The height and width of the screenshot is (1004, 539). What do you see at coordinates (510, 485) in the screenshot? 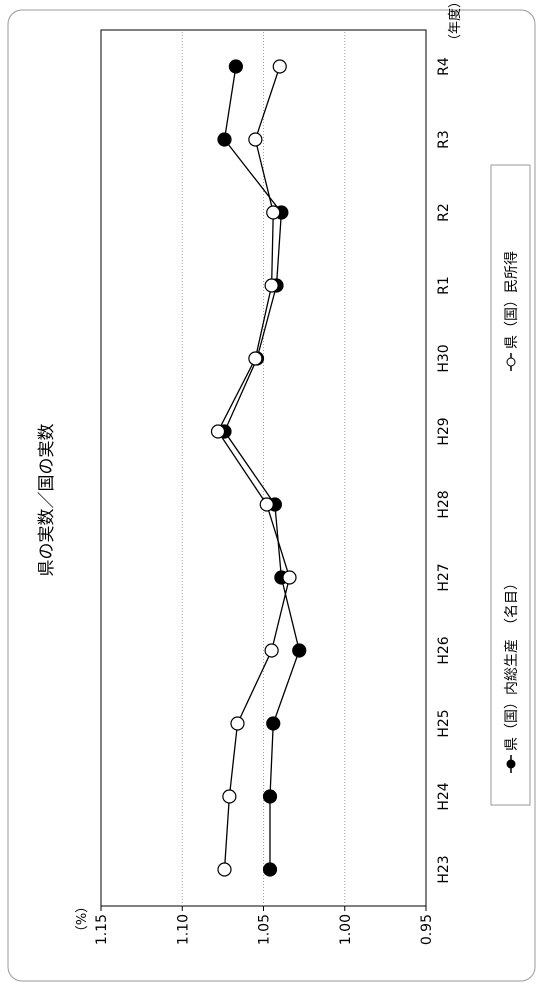
I see `legend-box` at bounding box center [510, 485].